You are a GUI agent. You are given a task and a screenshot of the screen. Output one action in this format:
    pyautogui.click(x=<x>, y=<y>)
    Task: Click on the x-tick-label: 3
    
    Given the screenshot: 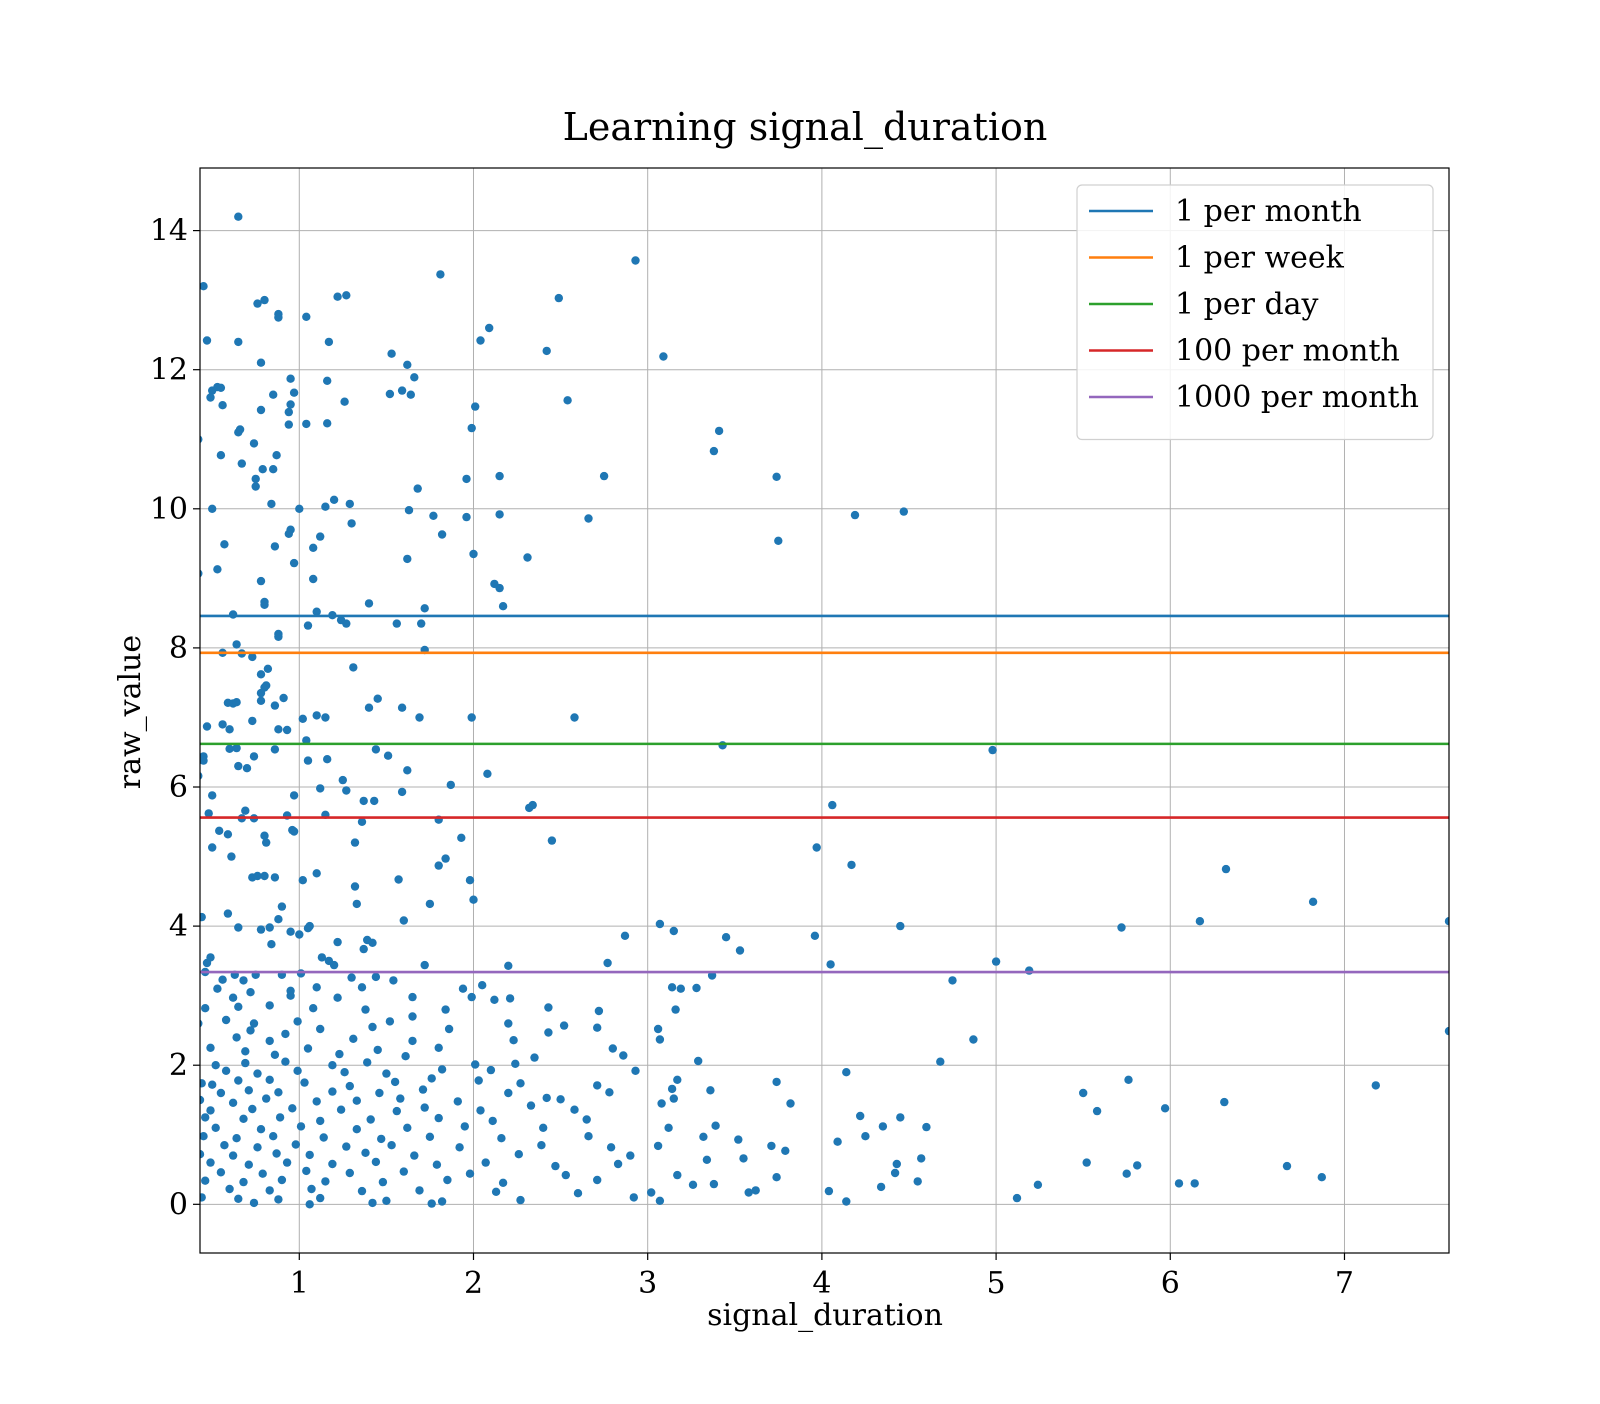 What is the action you would take?
    pyautogui.click(x=647, y=1283)
    